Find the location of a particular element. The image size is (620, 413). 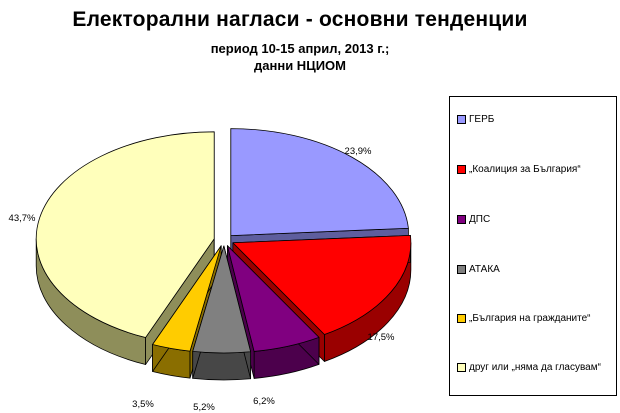

legend-item-balgaria-grazhdanite: „България на гражданите“ is located at coordinates (536, 318).